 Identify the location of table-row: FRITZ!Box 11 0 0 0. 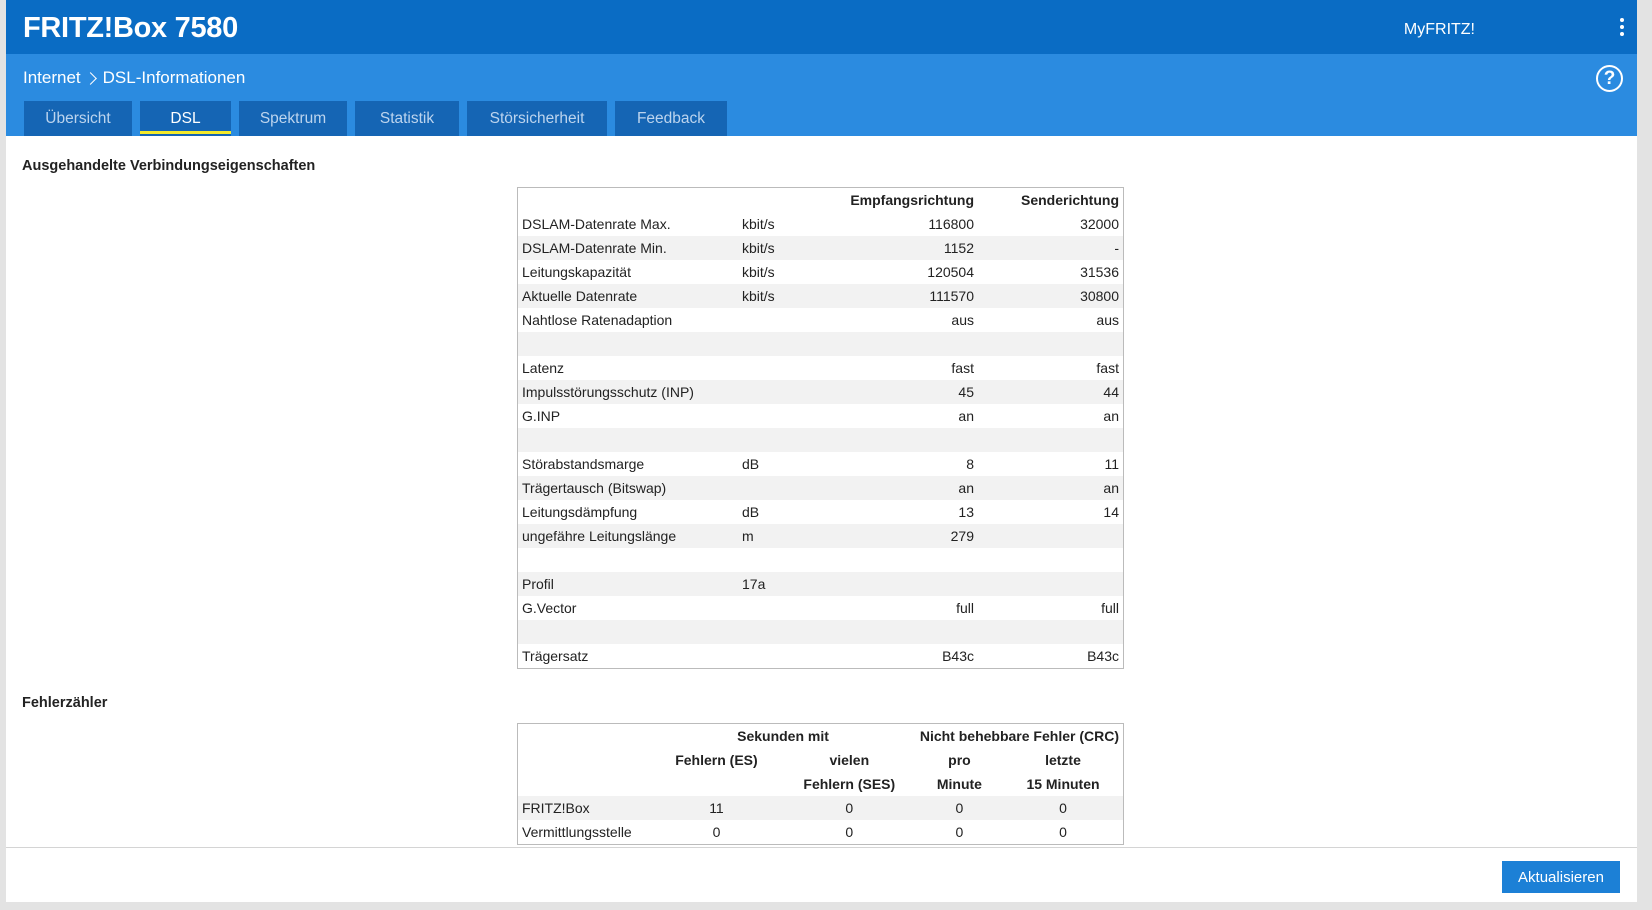
(820, 808).